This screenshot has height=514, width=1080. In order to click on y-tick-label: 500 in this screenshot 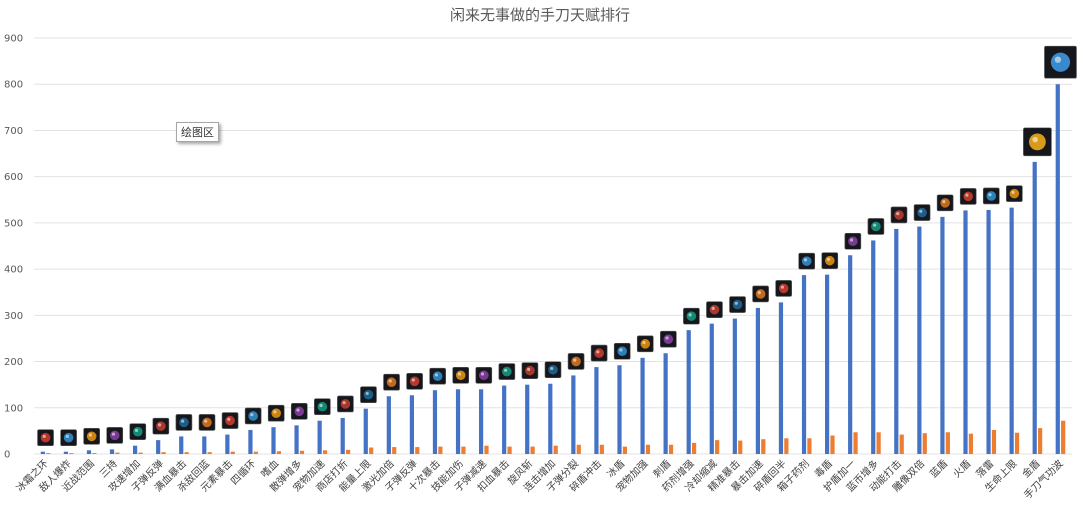, I will do `click(13, 223)`.